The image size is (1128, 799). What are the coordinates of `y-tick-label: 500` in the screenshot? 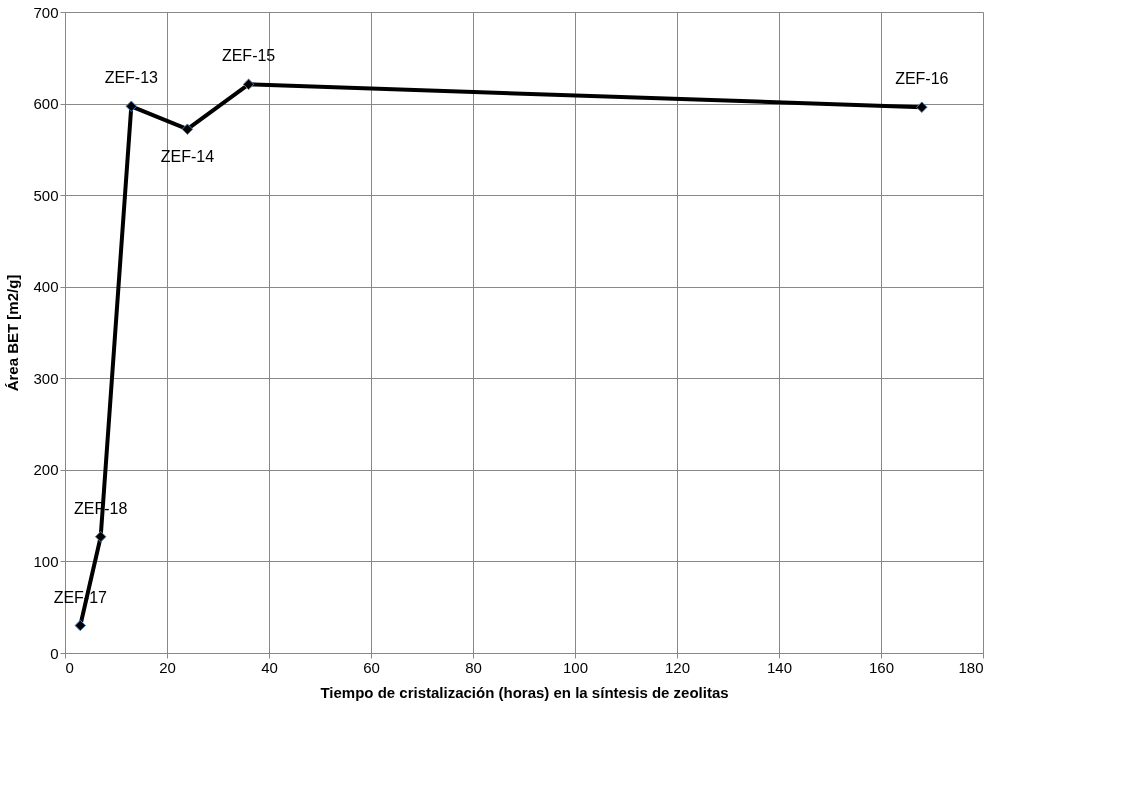 It's located at (46, 195).